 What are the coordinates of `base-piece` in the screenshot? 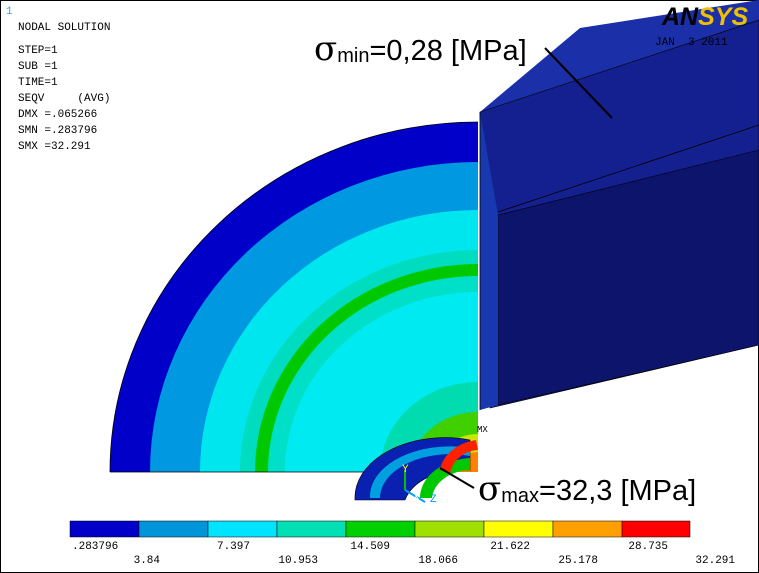 It's located at (416, 469).